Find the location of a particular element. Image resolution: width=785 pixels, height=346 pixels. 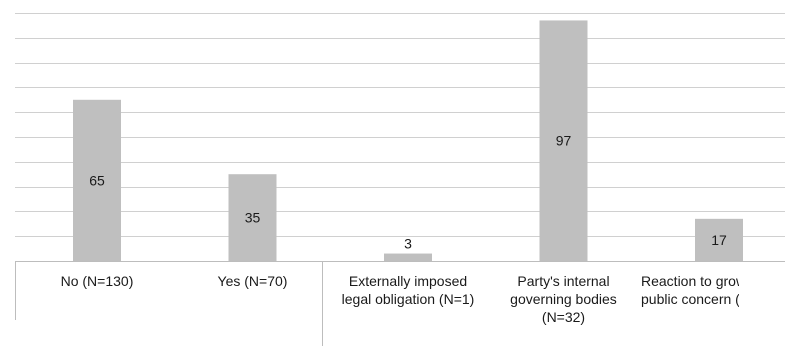

data-label: 35 is located at coordinates (253, 218).